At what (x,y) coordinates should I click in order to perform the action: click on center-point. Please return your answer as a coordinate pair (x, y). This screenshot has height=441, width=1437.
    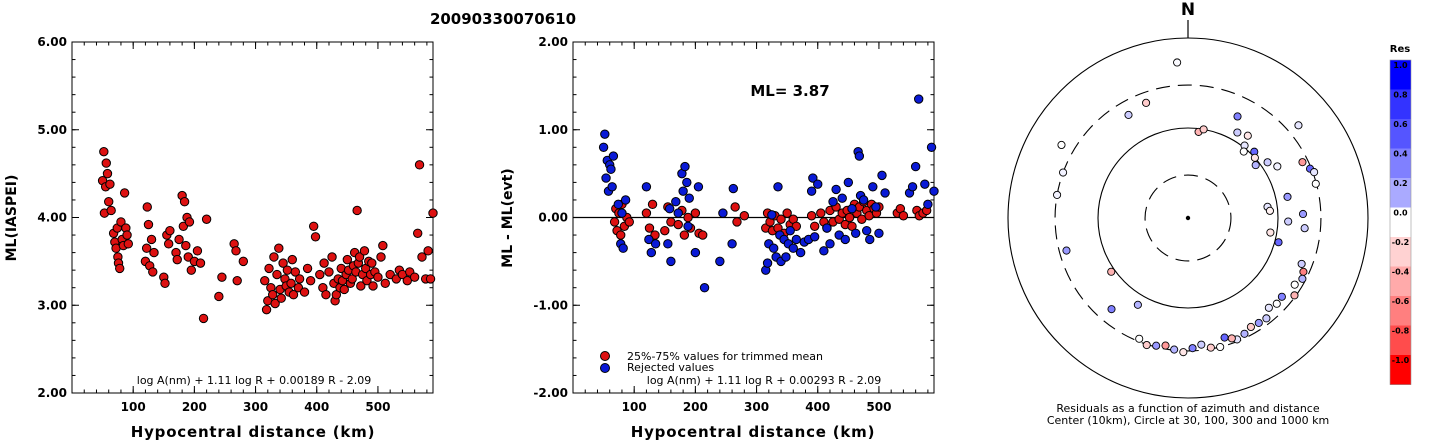
    Looking at the image, I should click on (1188, 218).